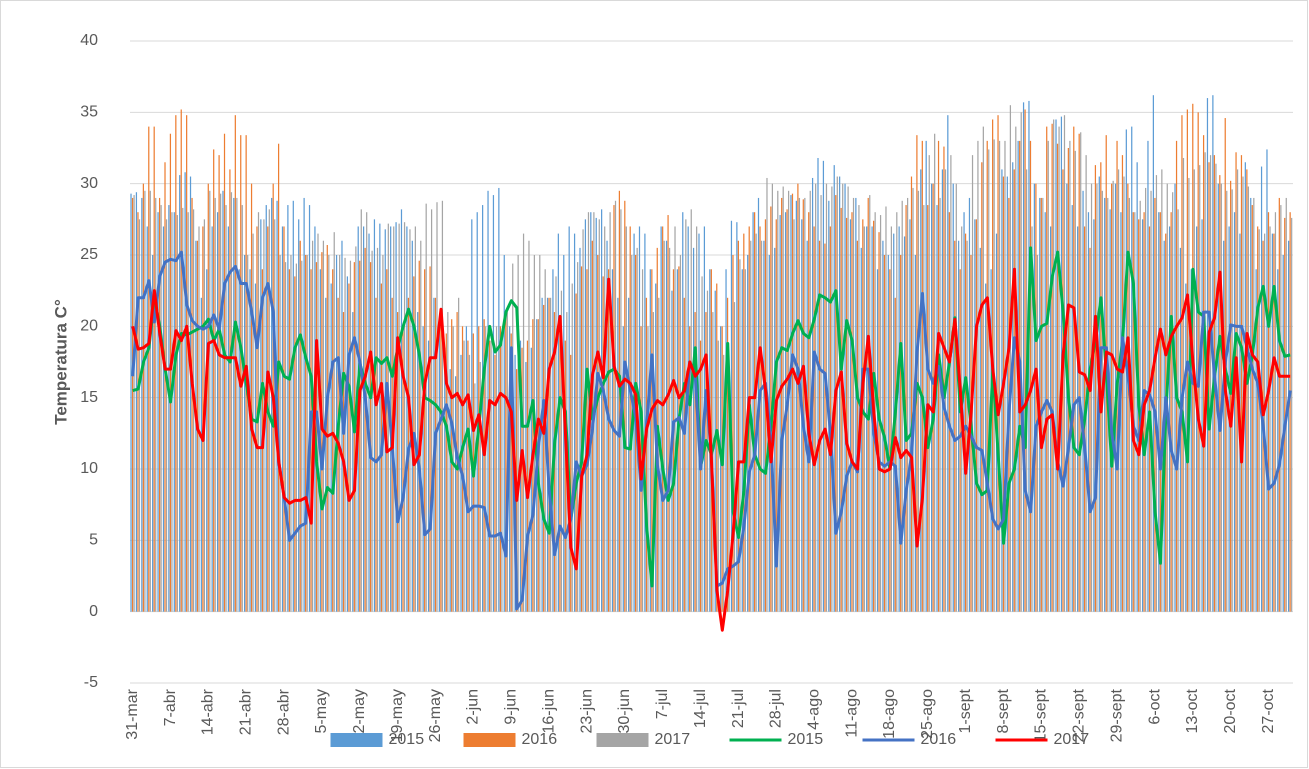  Describe the element at coordinates (89, 254) in the screenshot. I see `y-tick-label: 25` at that location.